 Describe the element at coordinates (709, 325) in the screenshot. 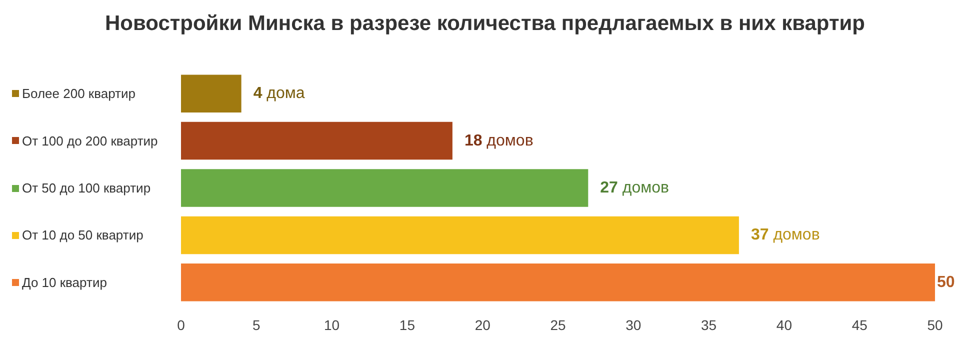

I see `x-tick-label: 35` at that location.